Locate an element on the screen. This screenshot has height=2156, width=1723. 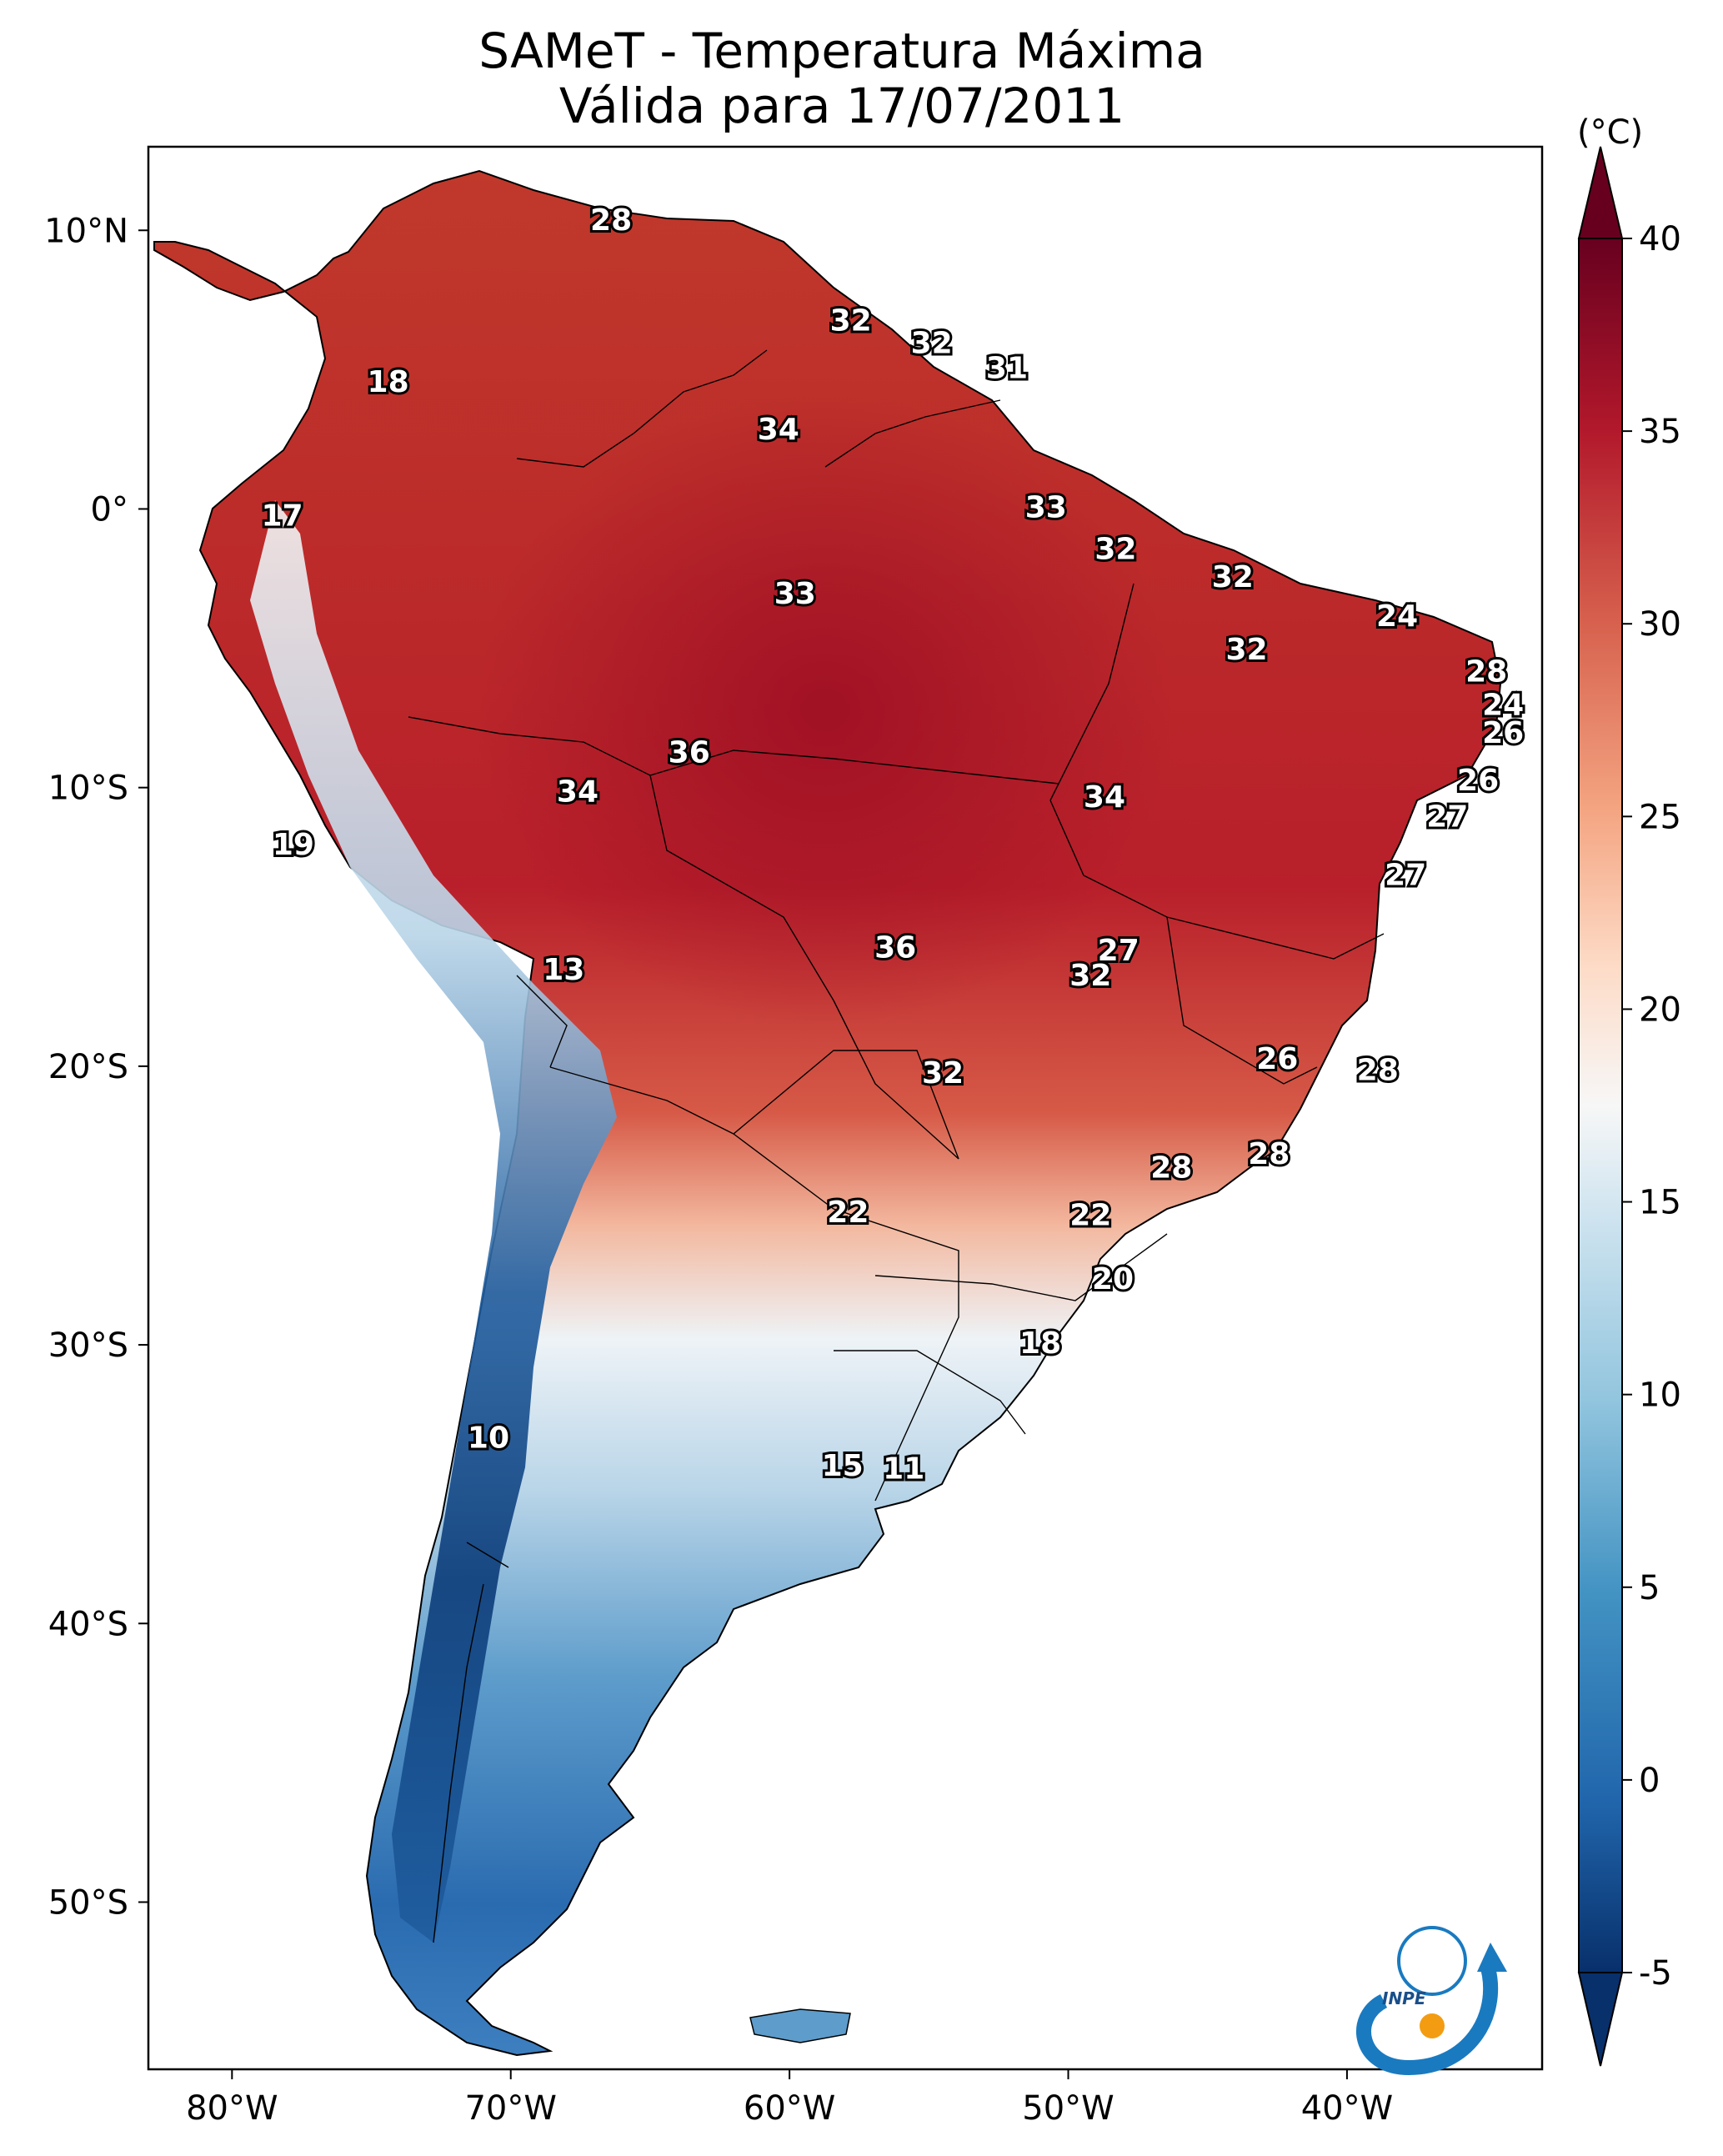
colorbar-tick-label: 15 is located at coordinates (1660, 1203).